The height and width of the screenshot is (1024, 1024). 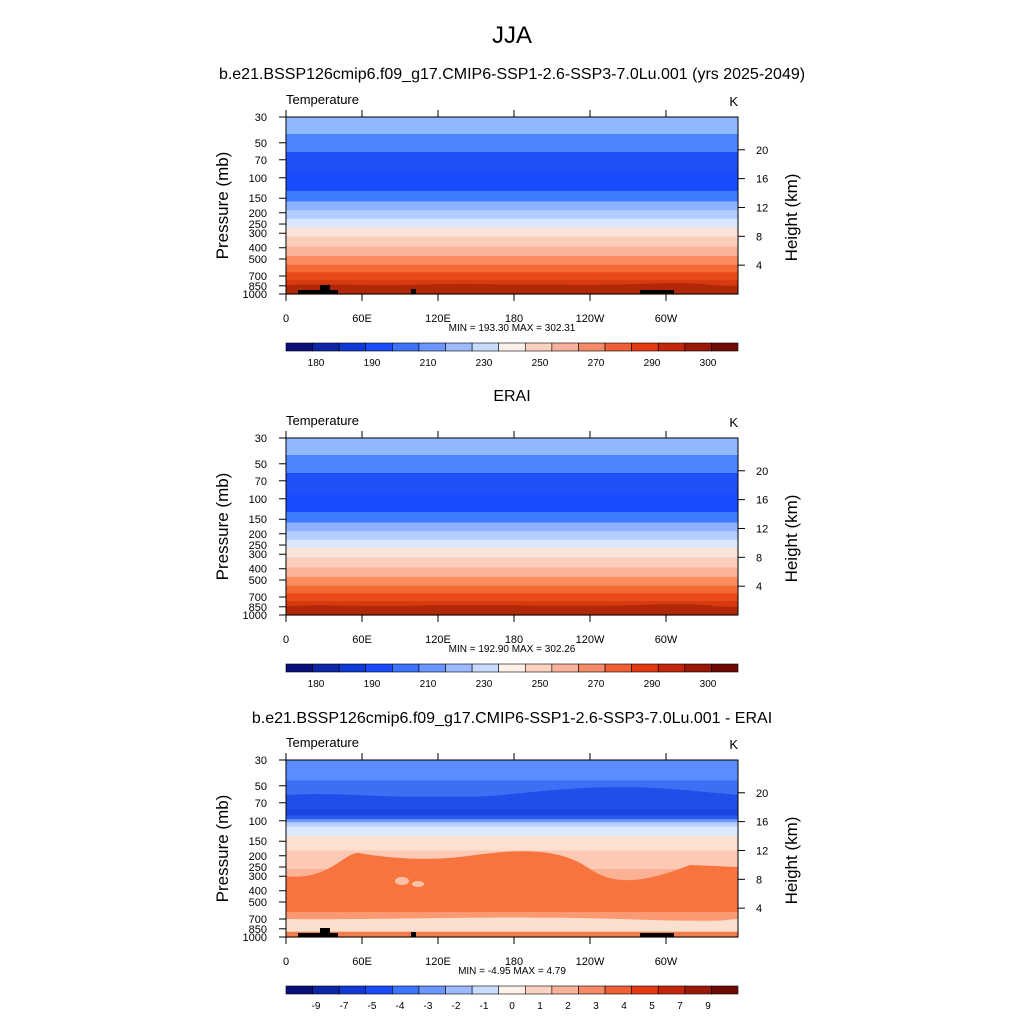 I want to click on near-surface-region, so click(x=512, y=923).